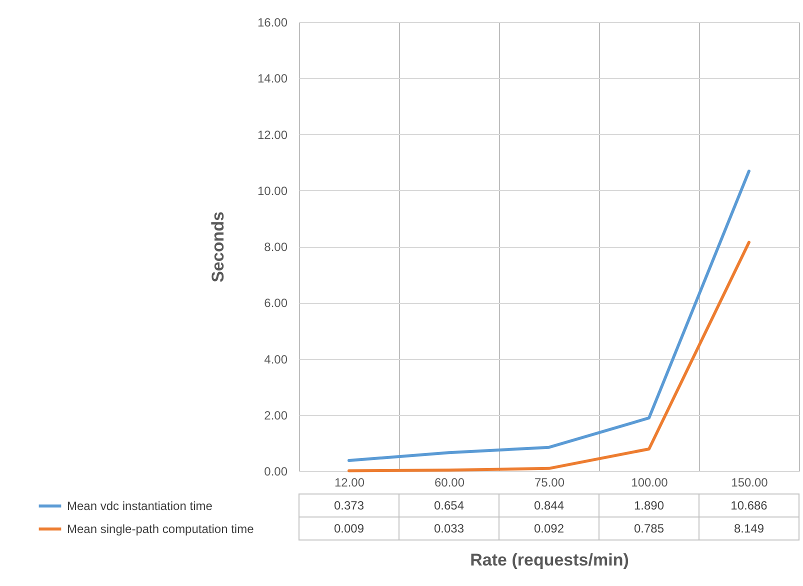 This screenshot has width=803, height=586. What do you see at coordinates (649, 505) in the screenshot?
I see `data-label: 1.890` at bounding box center [649, 505].